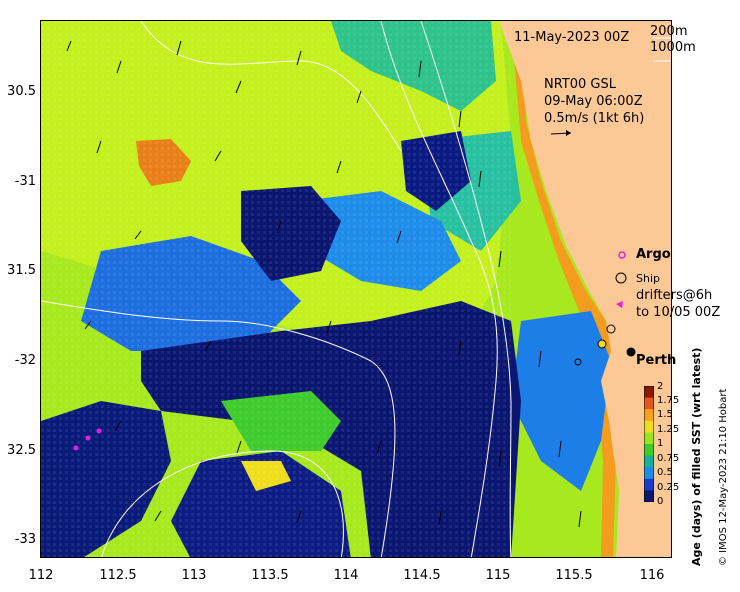 The height and width of the screenshot is (592, 740). What do you see at coordinates (25, 360) in the screenshot?
I see `y-tick-label: -32` at bounding box center [25, 360].